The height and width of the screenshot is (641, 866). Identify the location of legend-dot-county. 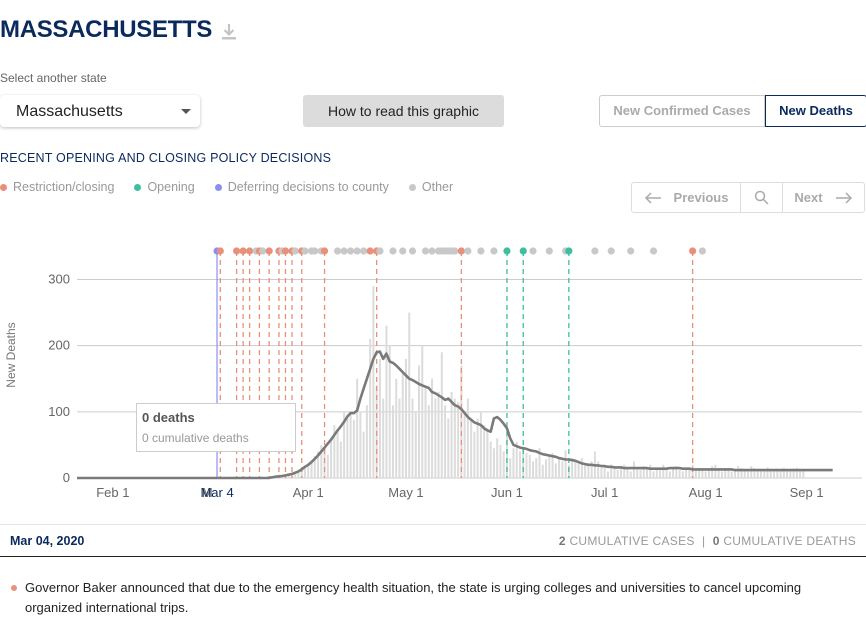
(218, 187).